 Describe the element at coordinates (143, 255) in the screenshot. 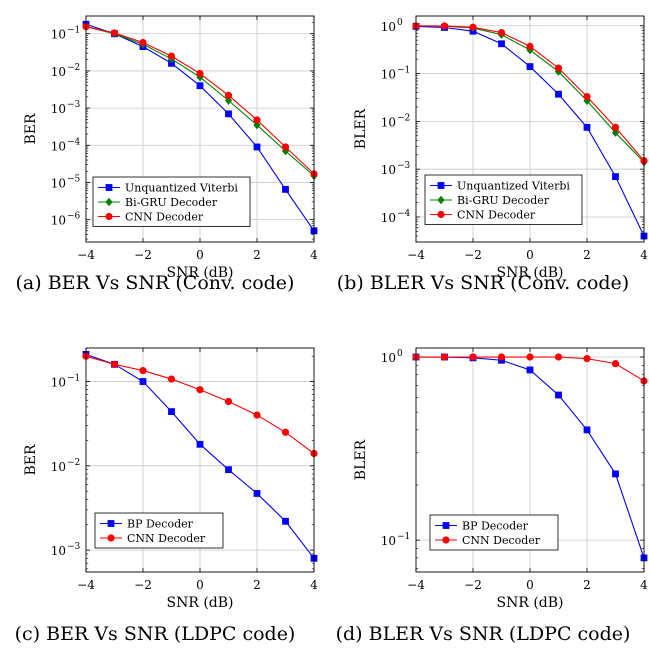

I see `x-tick-label: −2` at that location.